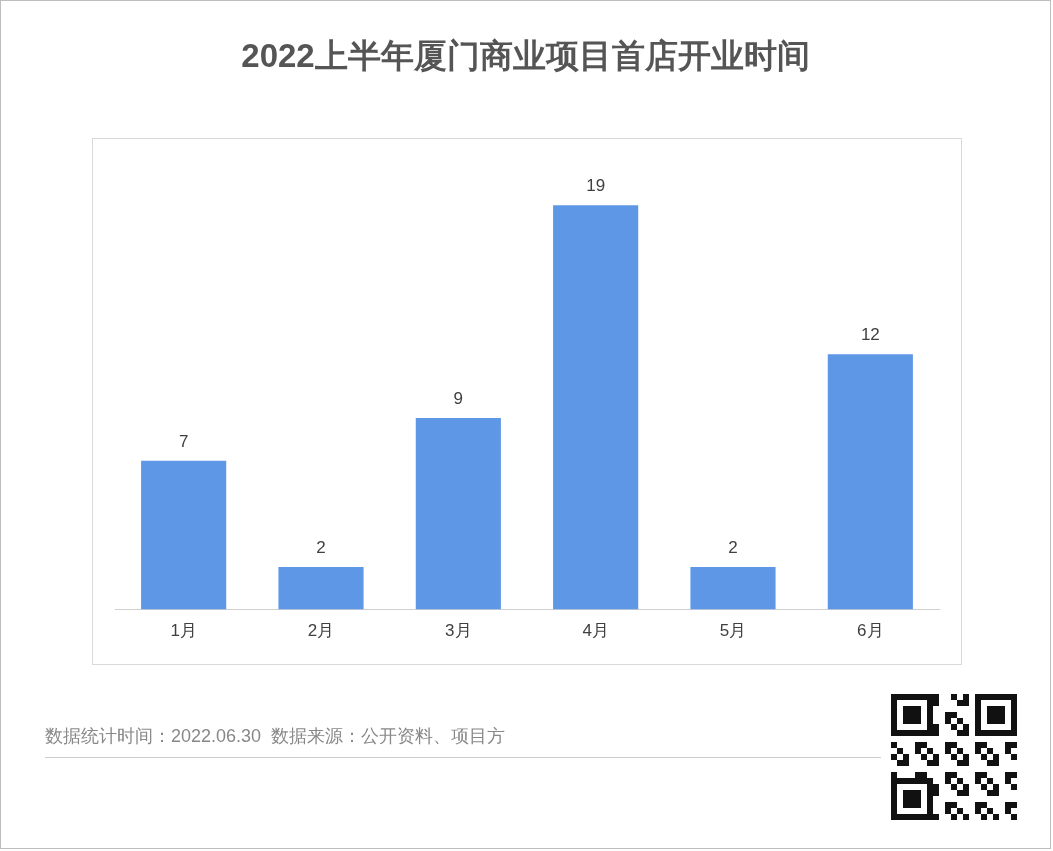 Image resolution: width=1053 pixels, height=851 pixels. I want to click on x-tick-label: 6月, so click(870, 631).